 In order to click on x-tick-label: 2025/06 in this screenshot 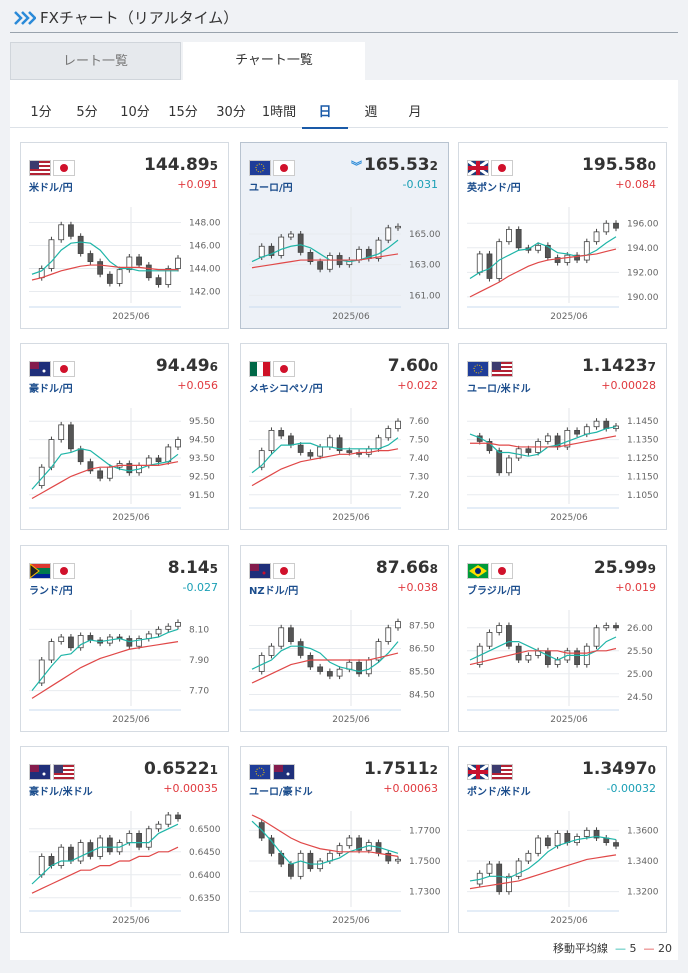, I will do `click(131, 921)`.